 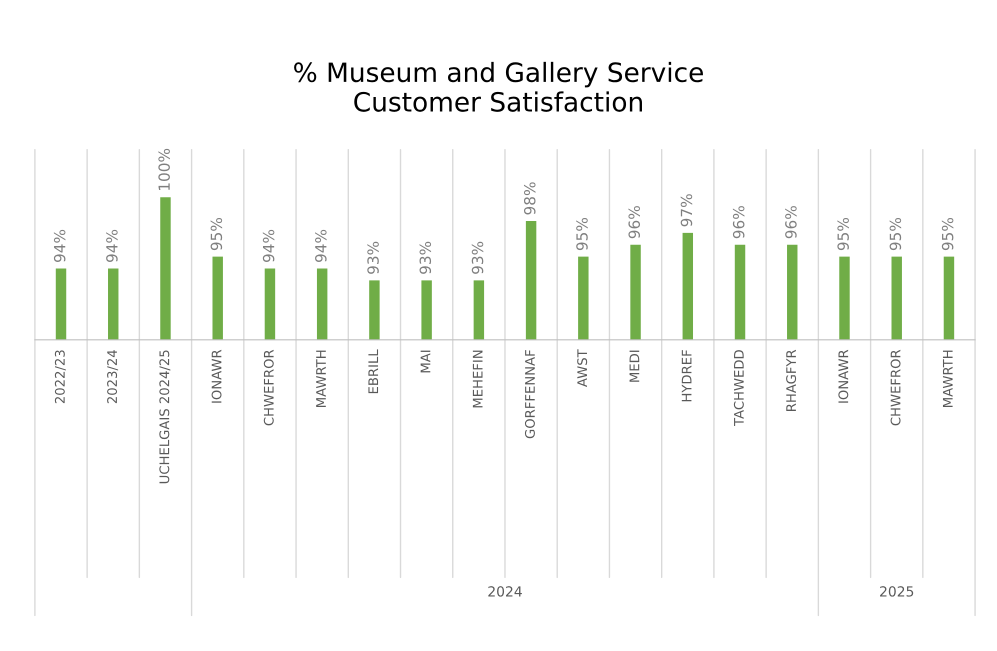 What do you see at coordinates (425, 361) in the screenshot?
I see `x-tick-label: MAI` at bounding box center [425, 361].